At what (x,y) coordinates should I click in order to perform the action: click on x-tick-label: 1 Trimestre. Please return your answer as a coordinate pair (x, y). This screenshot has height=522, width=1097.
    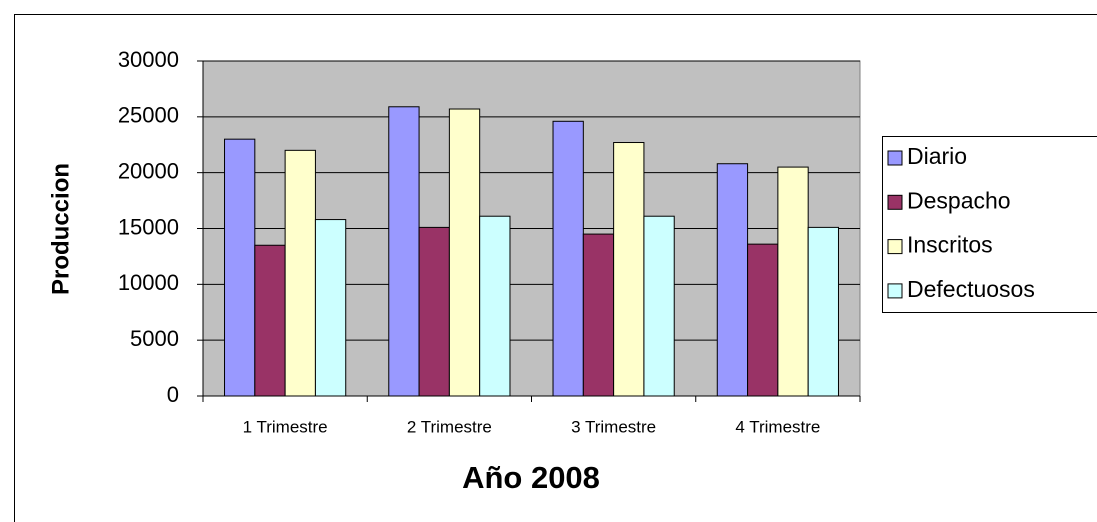
    Looking at the image, I should click on (285, 426).